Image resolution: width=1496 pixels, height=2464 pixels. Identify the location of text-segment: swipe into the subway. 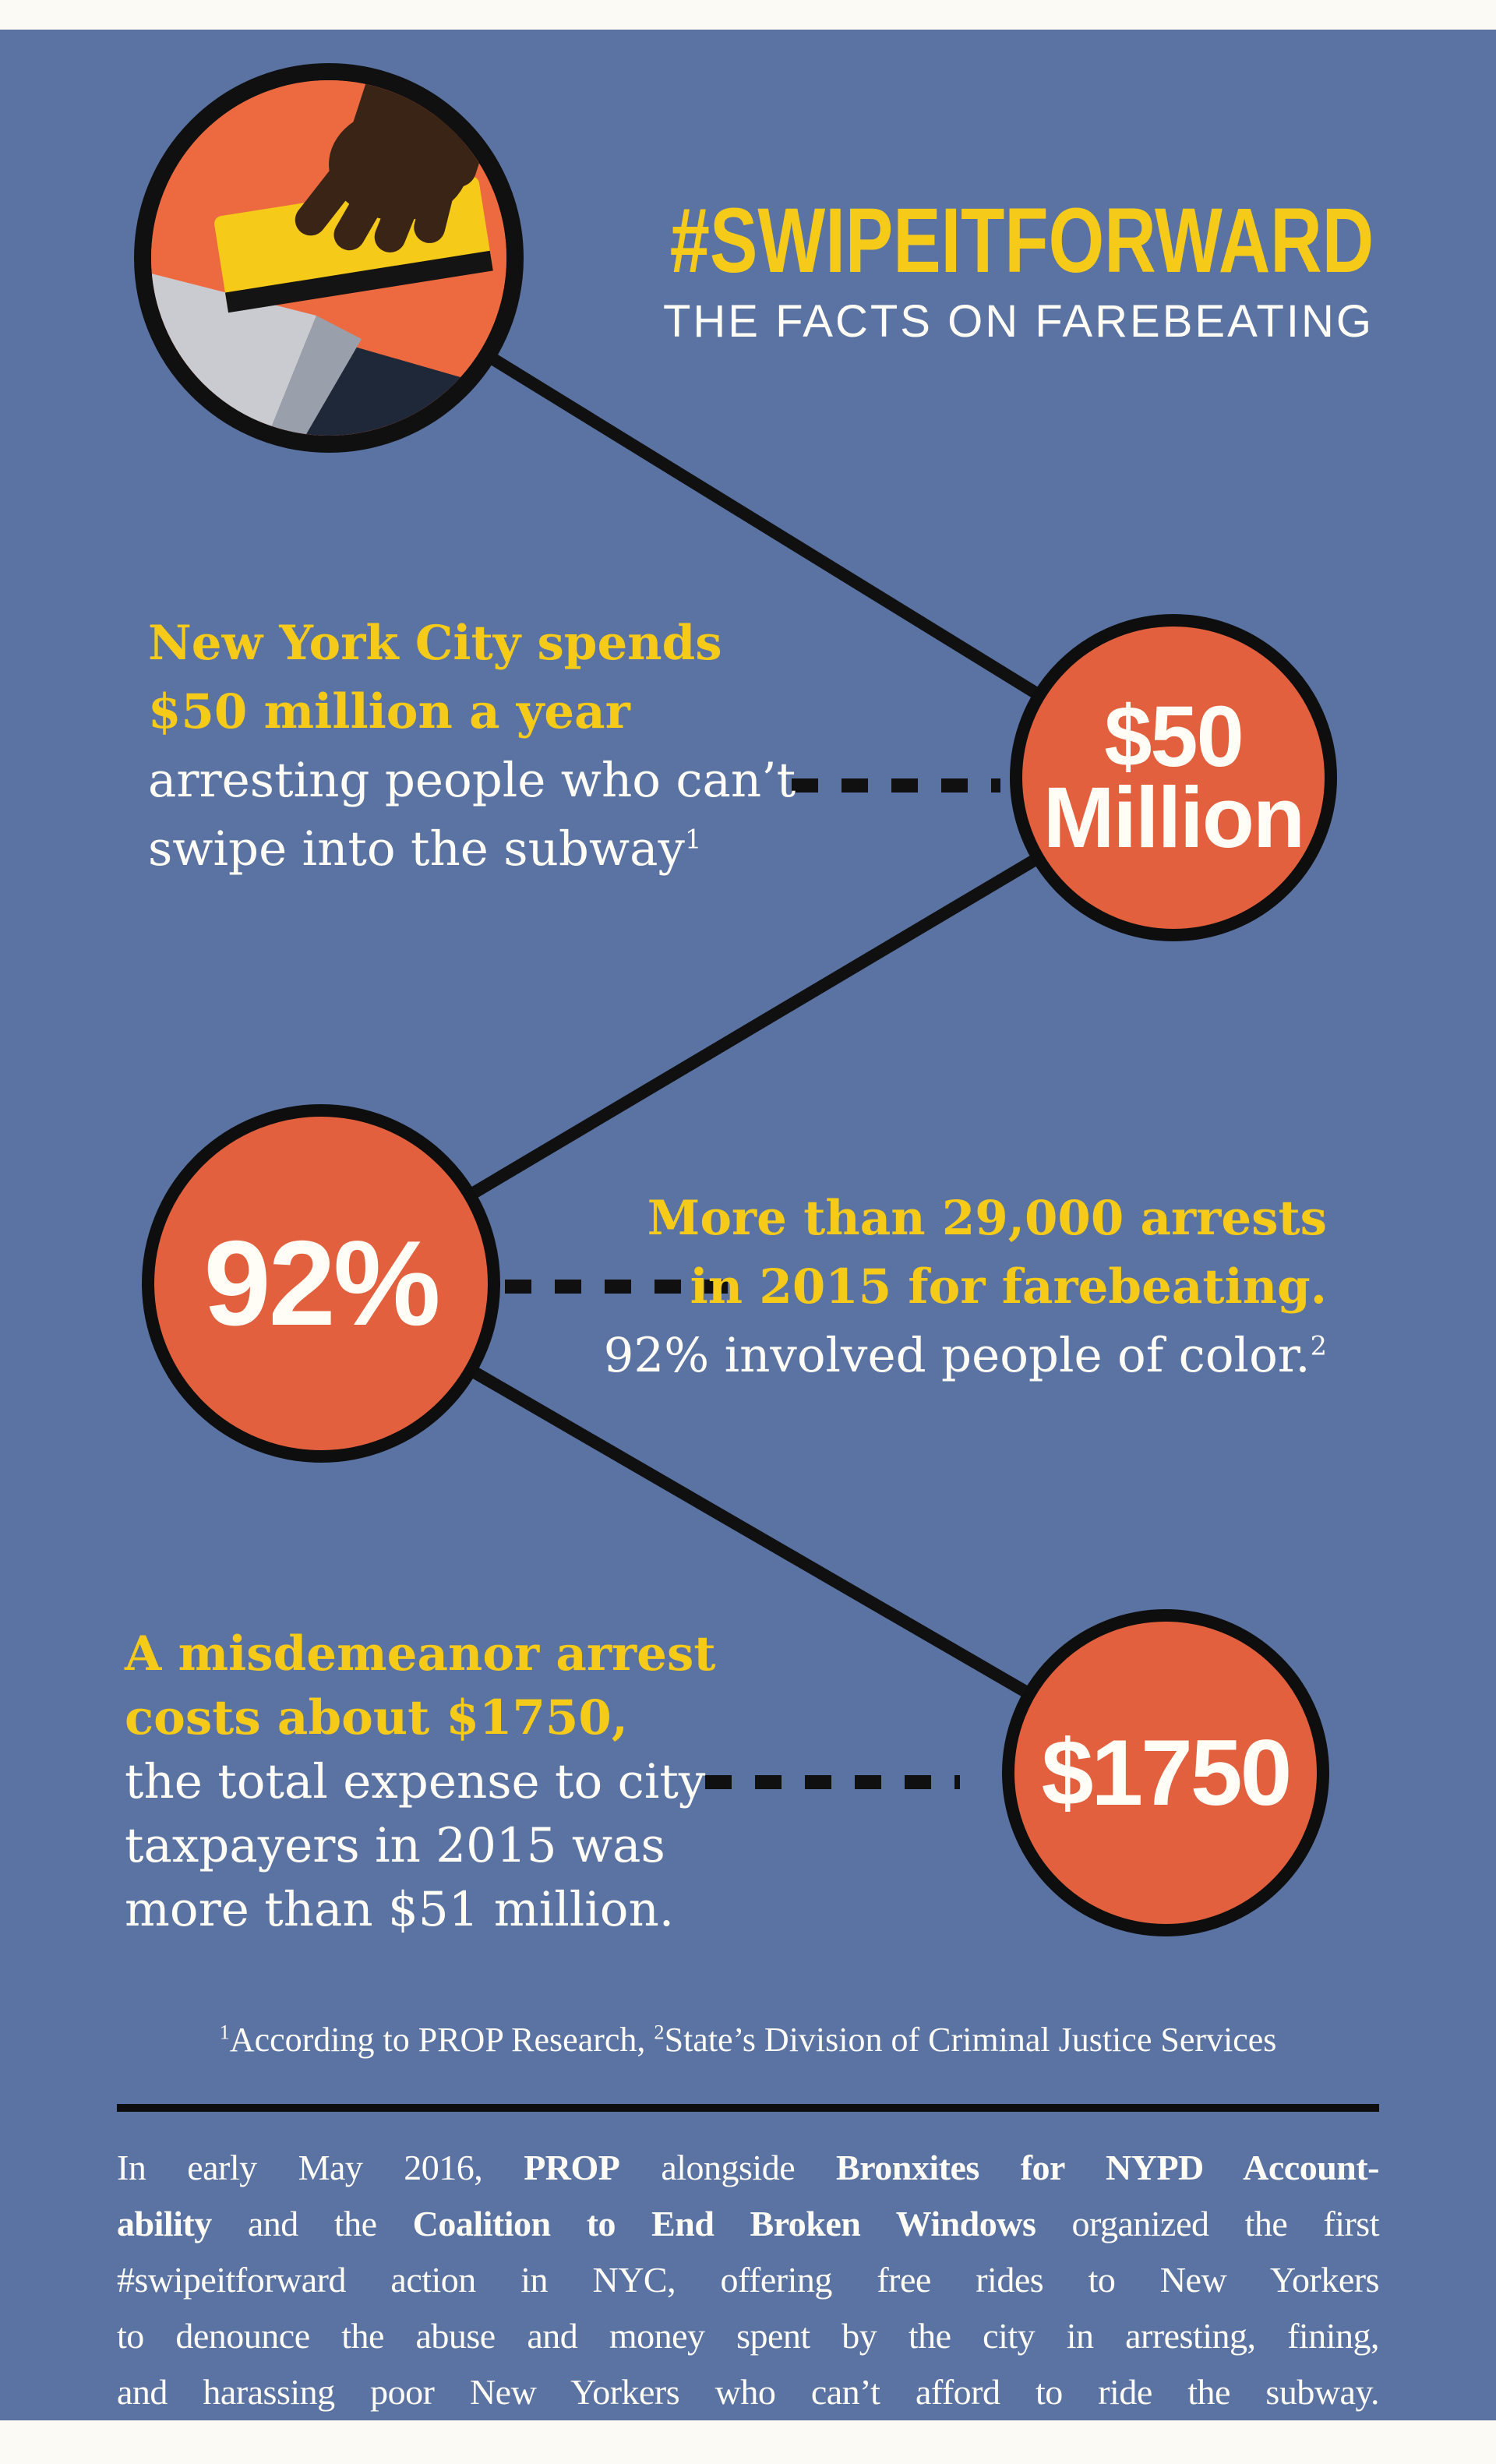
(416, 849).